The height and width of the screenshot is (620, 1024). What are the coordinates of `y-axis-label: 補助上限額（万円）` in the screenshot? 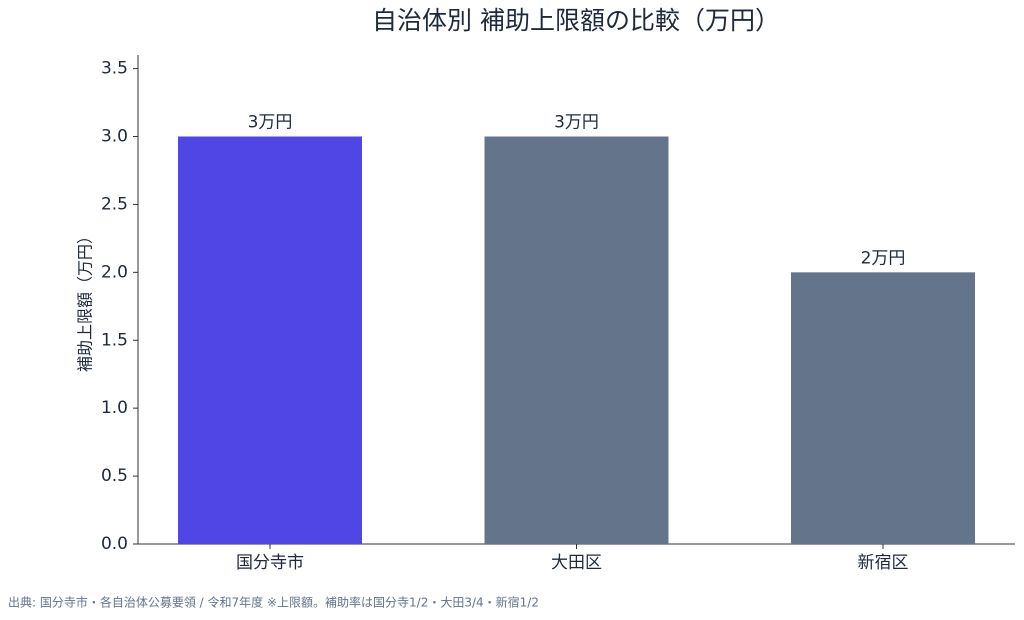 It's located at (85, 300).